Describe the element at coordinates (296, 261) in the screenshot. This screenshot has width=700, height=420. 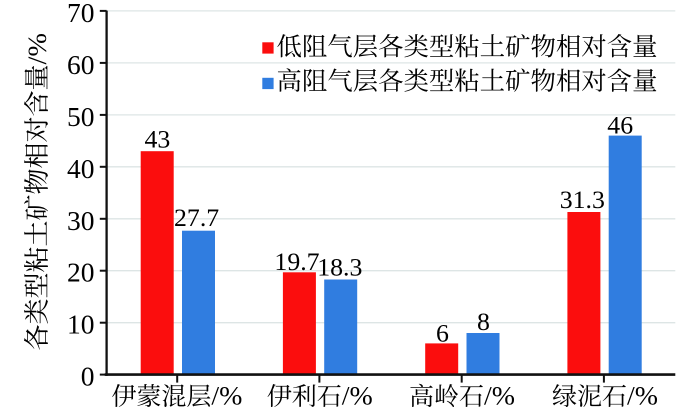
I see `svg-text: 19.7` at that location.